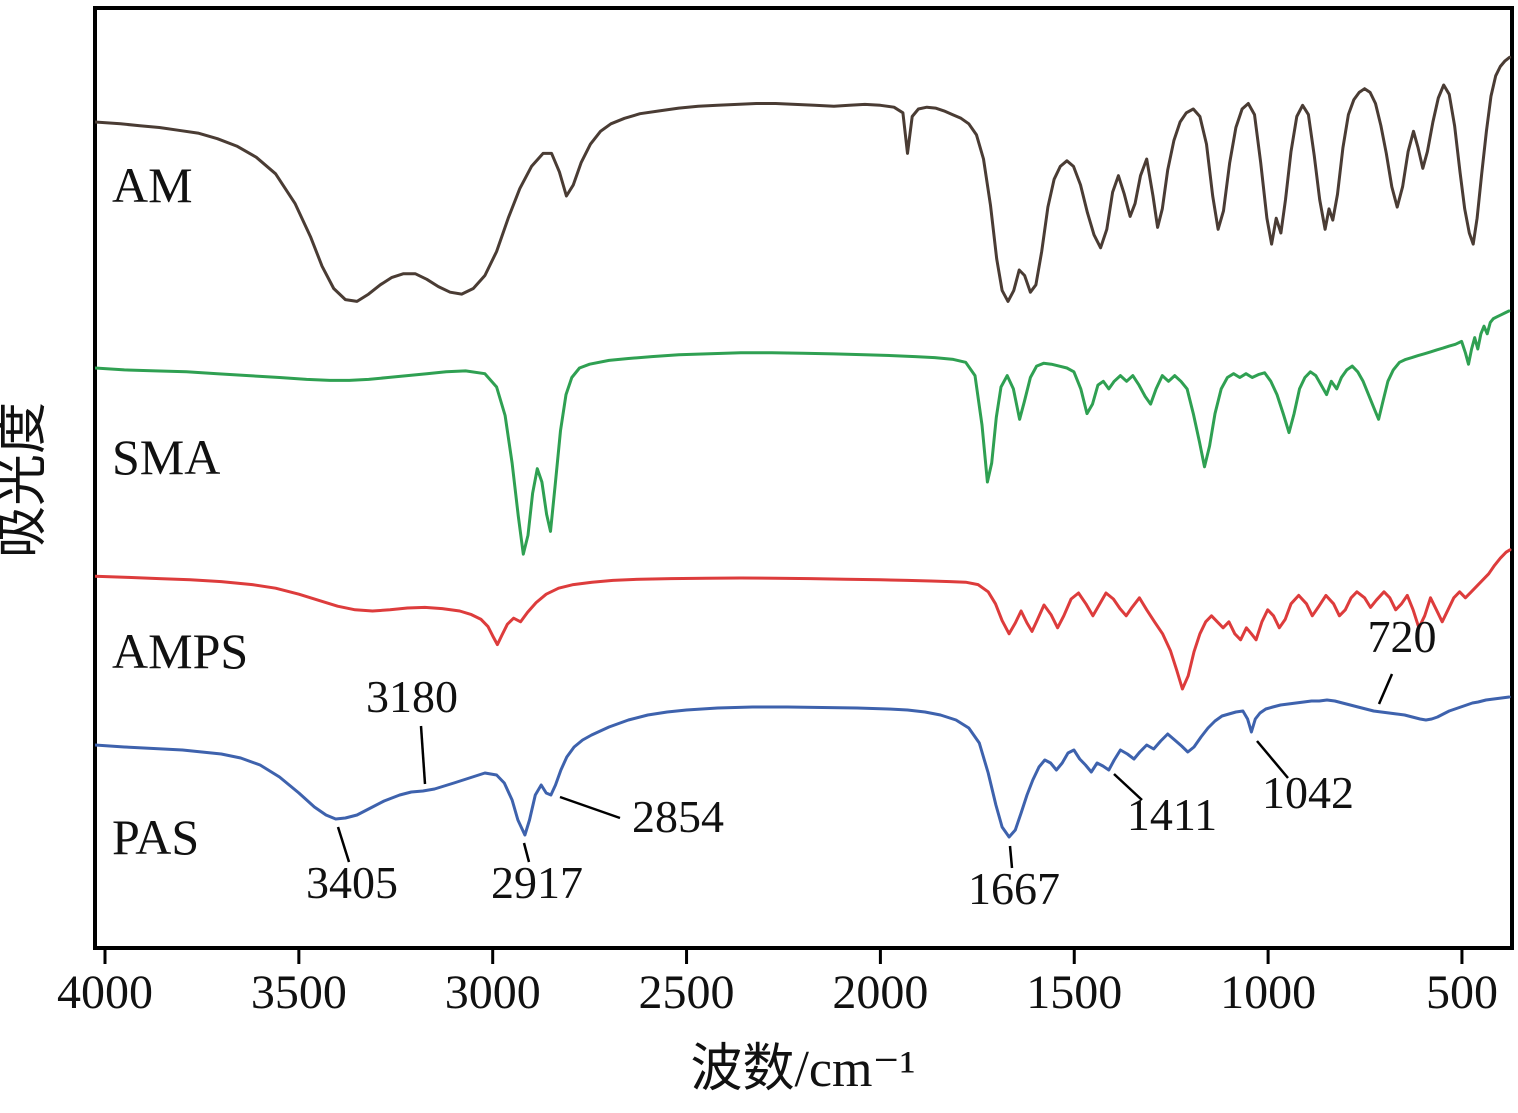 This screenshot has width=1518, height=1113. What do you see at coordinates (1014, 888) in the screenshot?
I see `annotation-label: 1667` at bounding box center [1014, 888].